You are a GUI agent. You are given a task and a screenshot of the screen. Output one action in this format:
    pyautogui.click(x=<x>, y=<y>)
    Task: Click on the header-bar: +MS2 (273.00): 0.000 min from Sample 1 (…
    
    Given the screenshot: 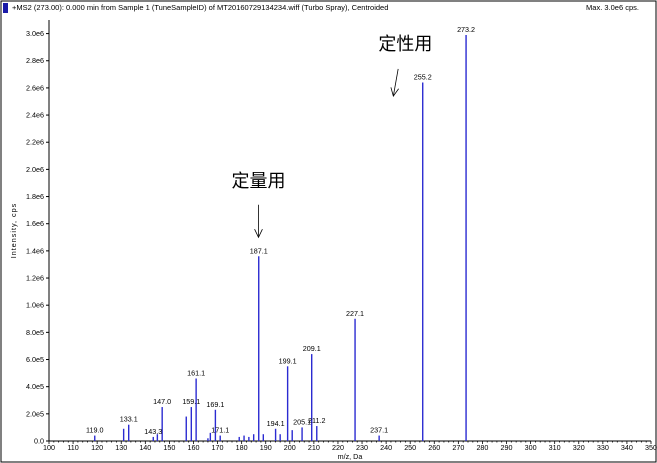 What is the action you would take?
    pyautogui.click(x=328, y=8)
    